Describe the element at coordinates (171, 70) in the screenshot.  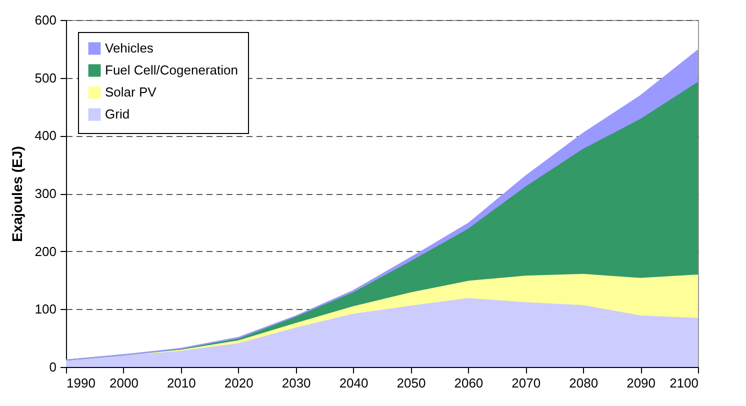
I see `legend-label: Fuel Cell/Cogeneration` at that location.